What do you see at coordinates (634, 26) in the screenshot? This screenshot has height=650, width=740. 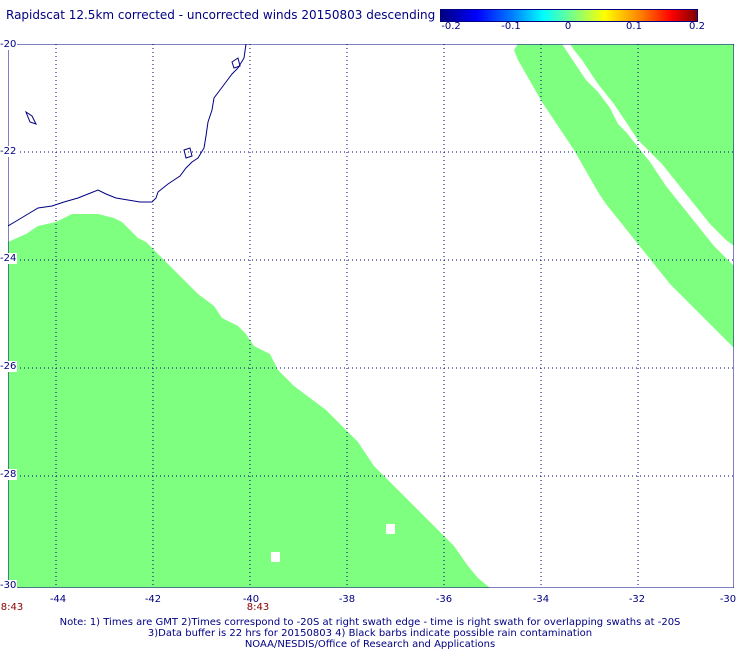 I see `color-scale-tick: 0.1` at bounding box center [634, 26].